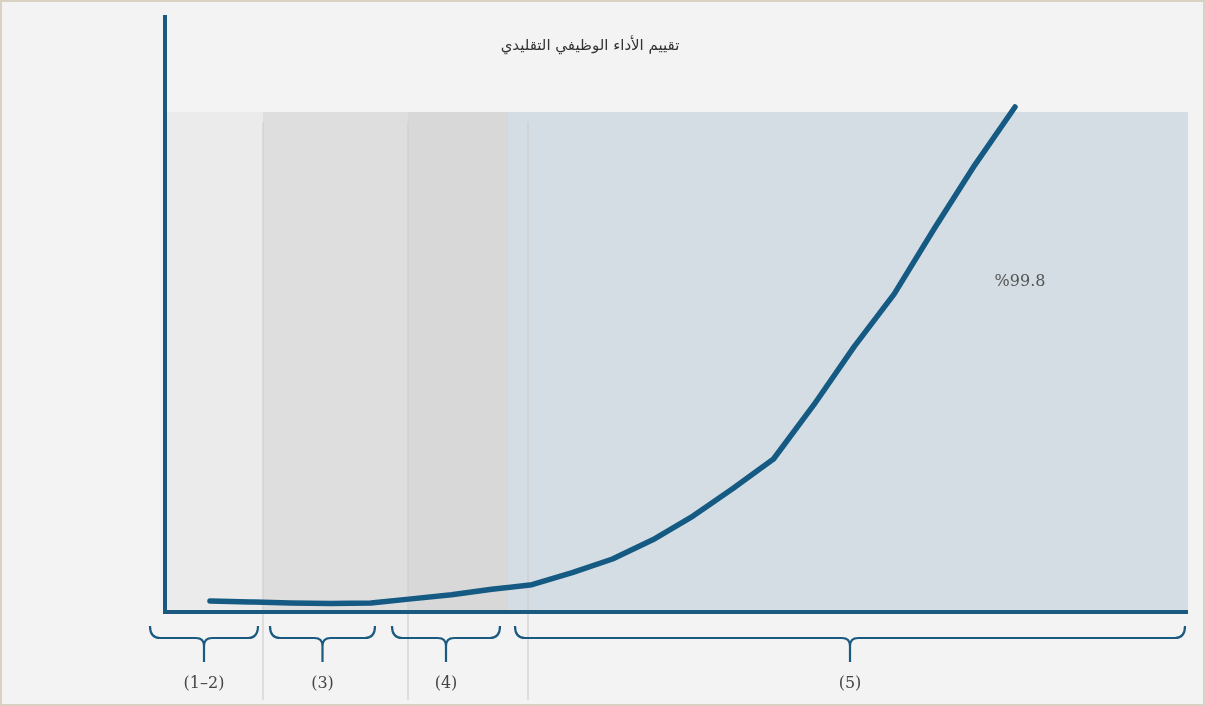 The image size is (1205, 706). What do you see at coordinates (850, 682) in the screenshot?
I see `text: (5)` at bounding box center [850, 682].